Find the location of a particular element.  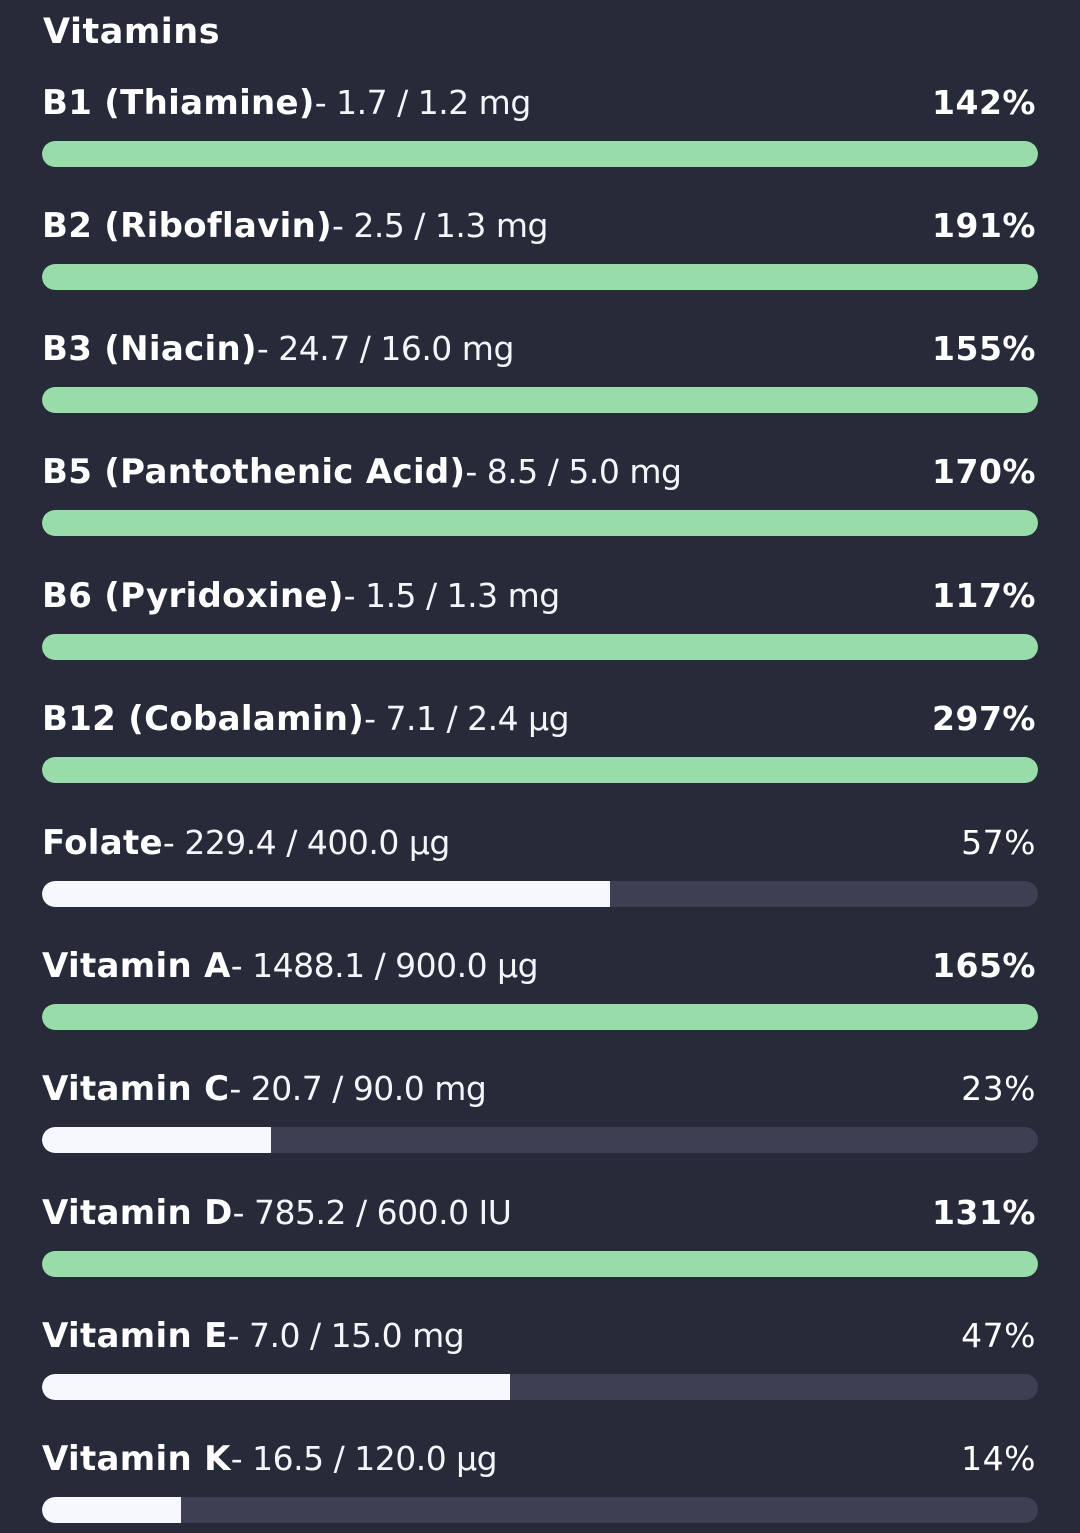

nutrient-name: B3 (Niacin) is located at coordinates (149, 349).